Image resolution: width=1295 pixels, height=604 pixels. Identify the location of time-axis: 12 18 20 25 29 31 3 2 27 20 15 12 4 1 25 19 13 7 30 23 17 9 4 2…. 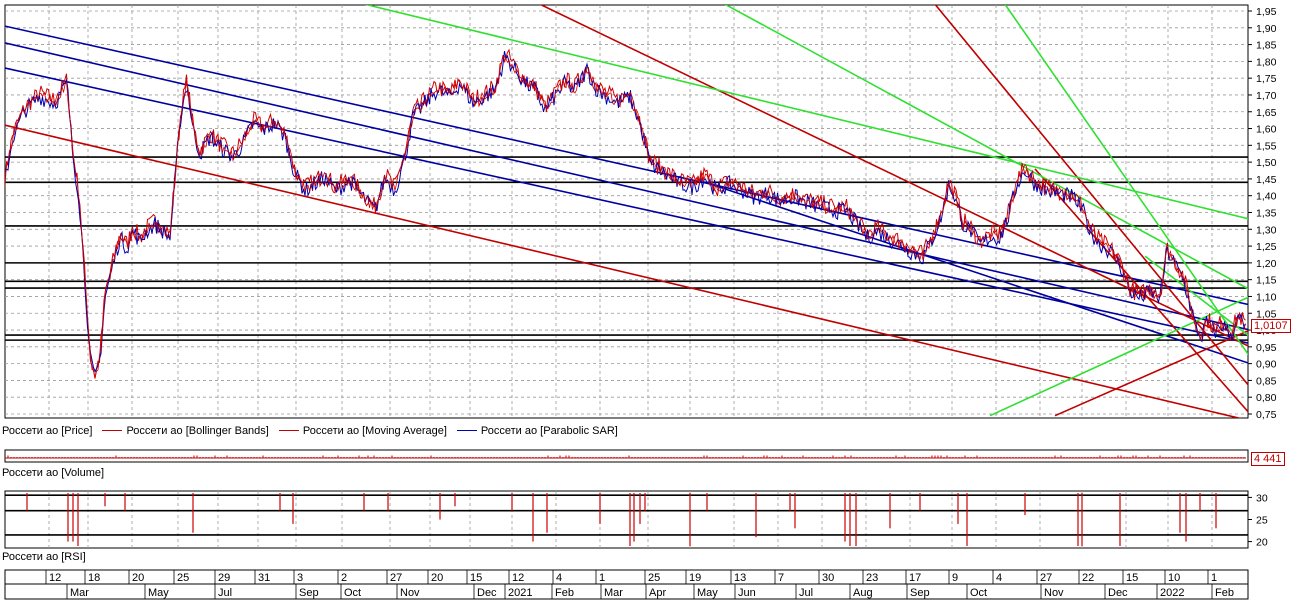
(639, 584).